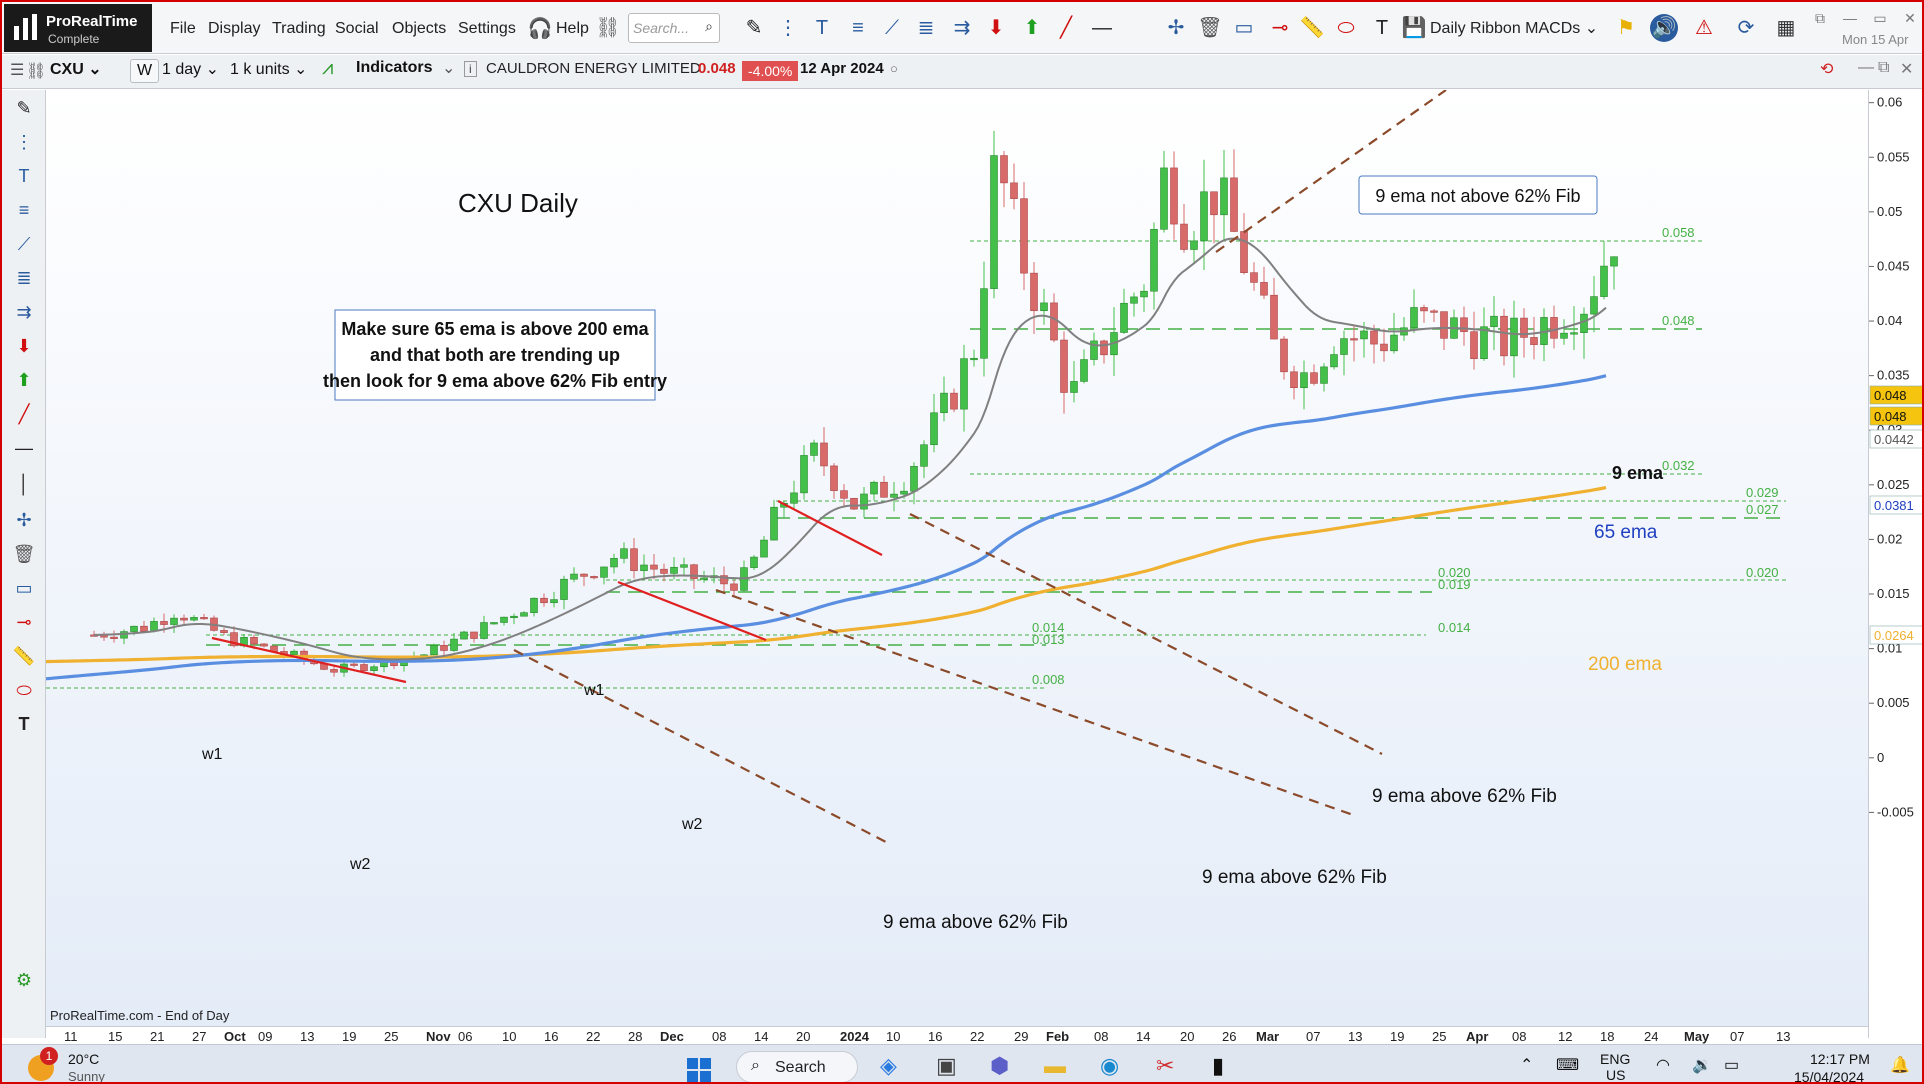 The height and width of the screenshot is (1084, 1924). What do you see at coordinates (24, 312) in the screenshot?
I see `fib-extension-icon: ⇉` at bounding box center [24, 312].